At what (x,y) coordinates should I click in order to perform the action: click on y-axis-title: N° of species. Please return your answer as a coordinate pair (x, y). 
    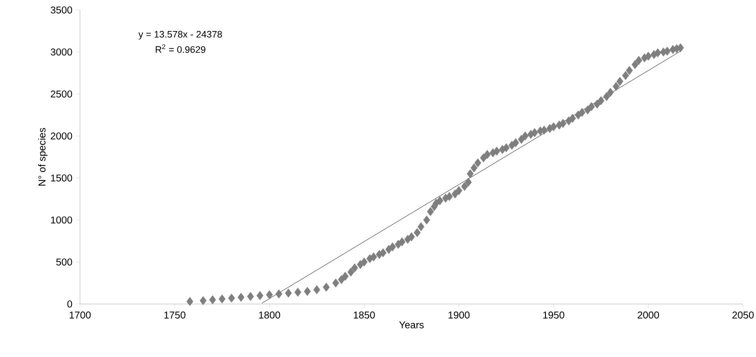
    Looking at the image, I should click on (43, 157).